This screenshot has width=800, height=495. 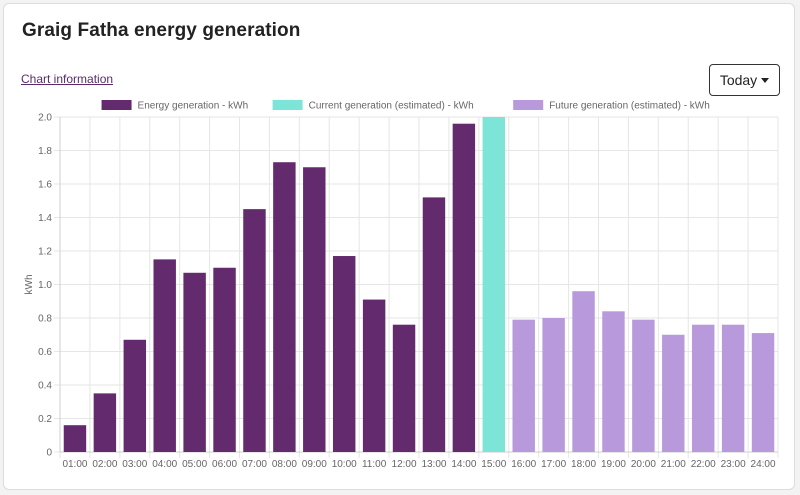 I want to click on legend-label-energy: Energy generation - kWh, so click(x=193, y=106).